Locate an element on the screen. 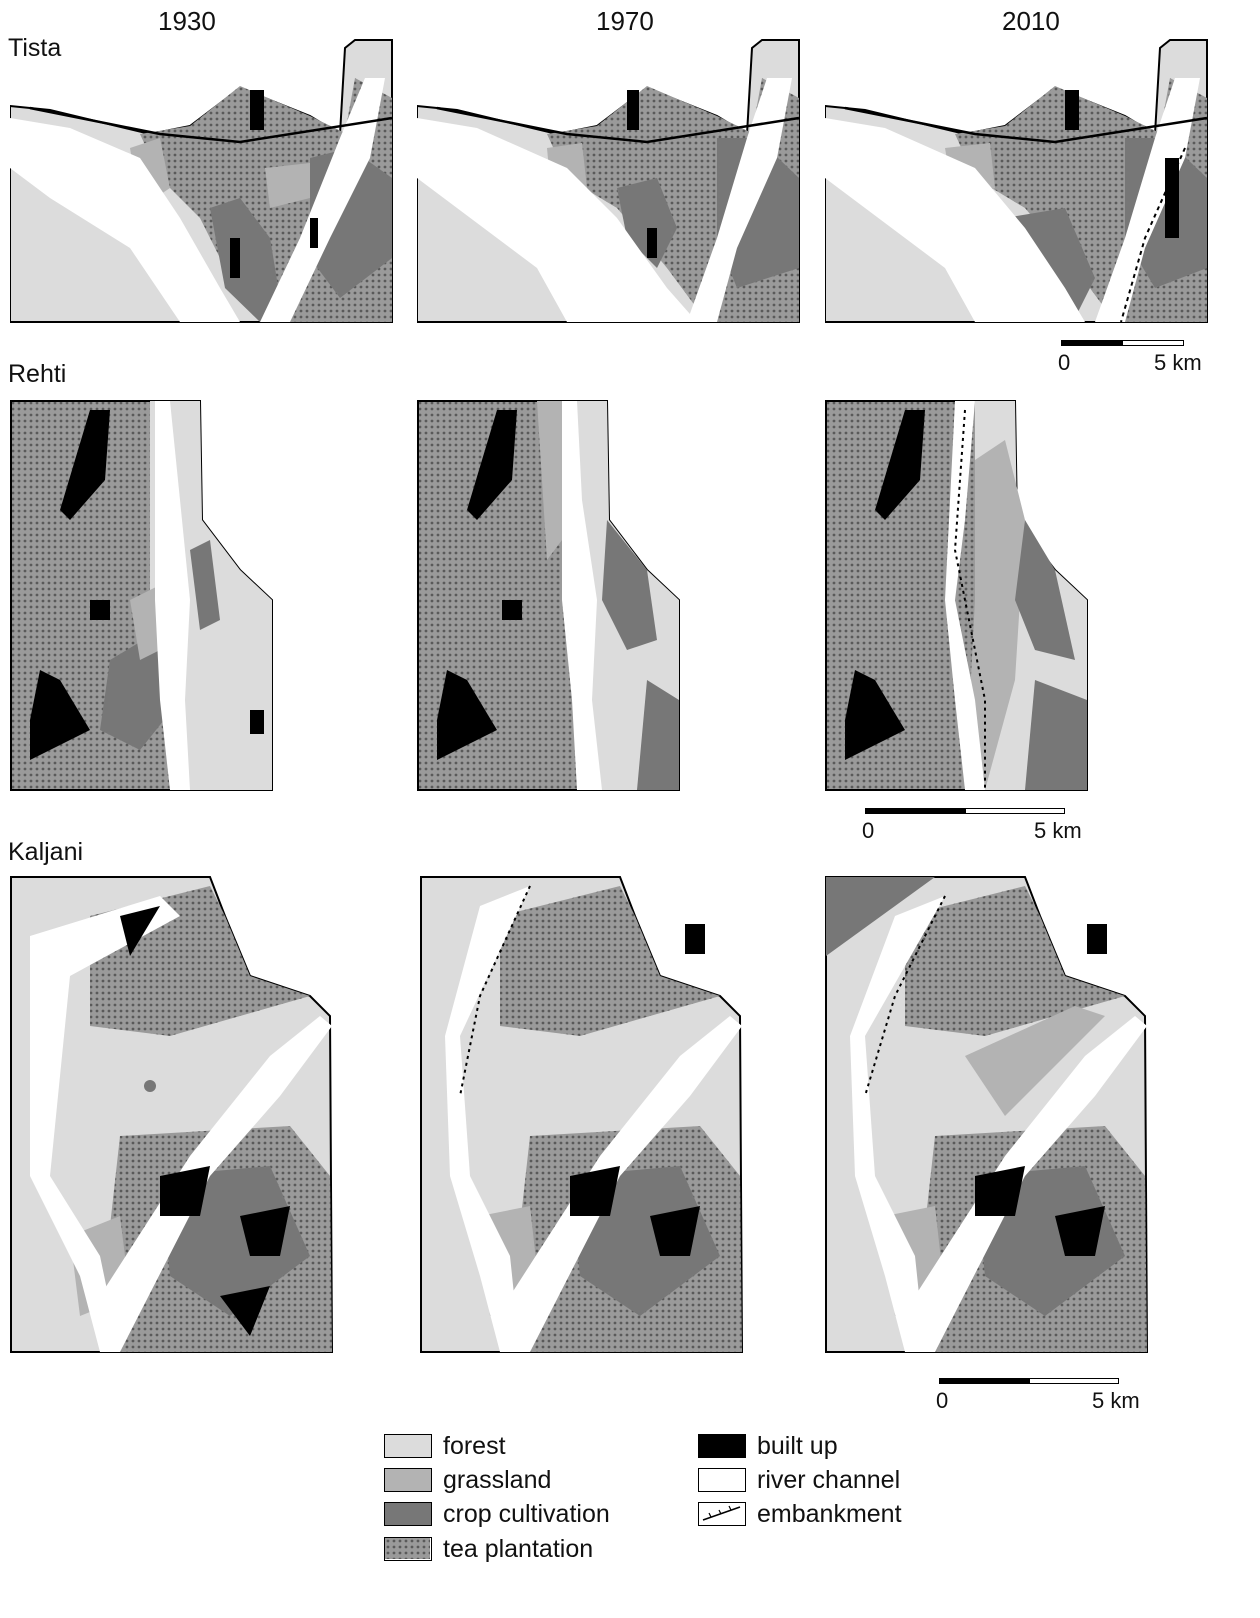 The image size is (1260, 1618). tista-map-2010 is located at coordinates (1017, 181).